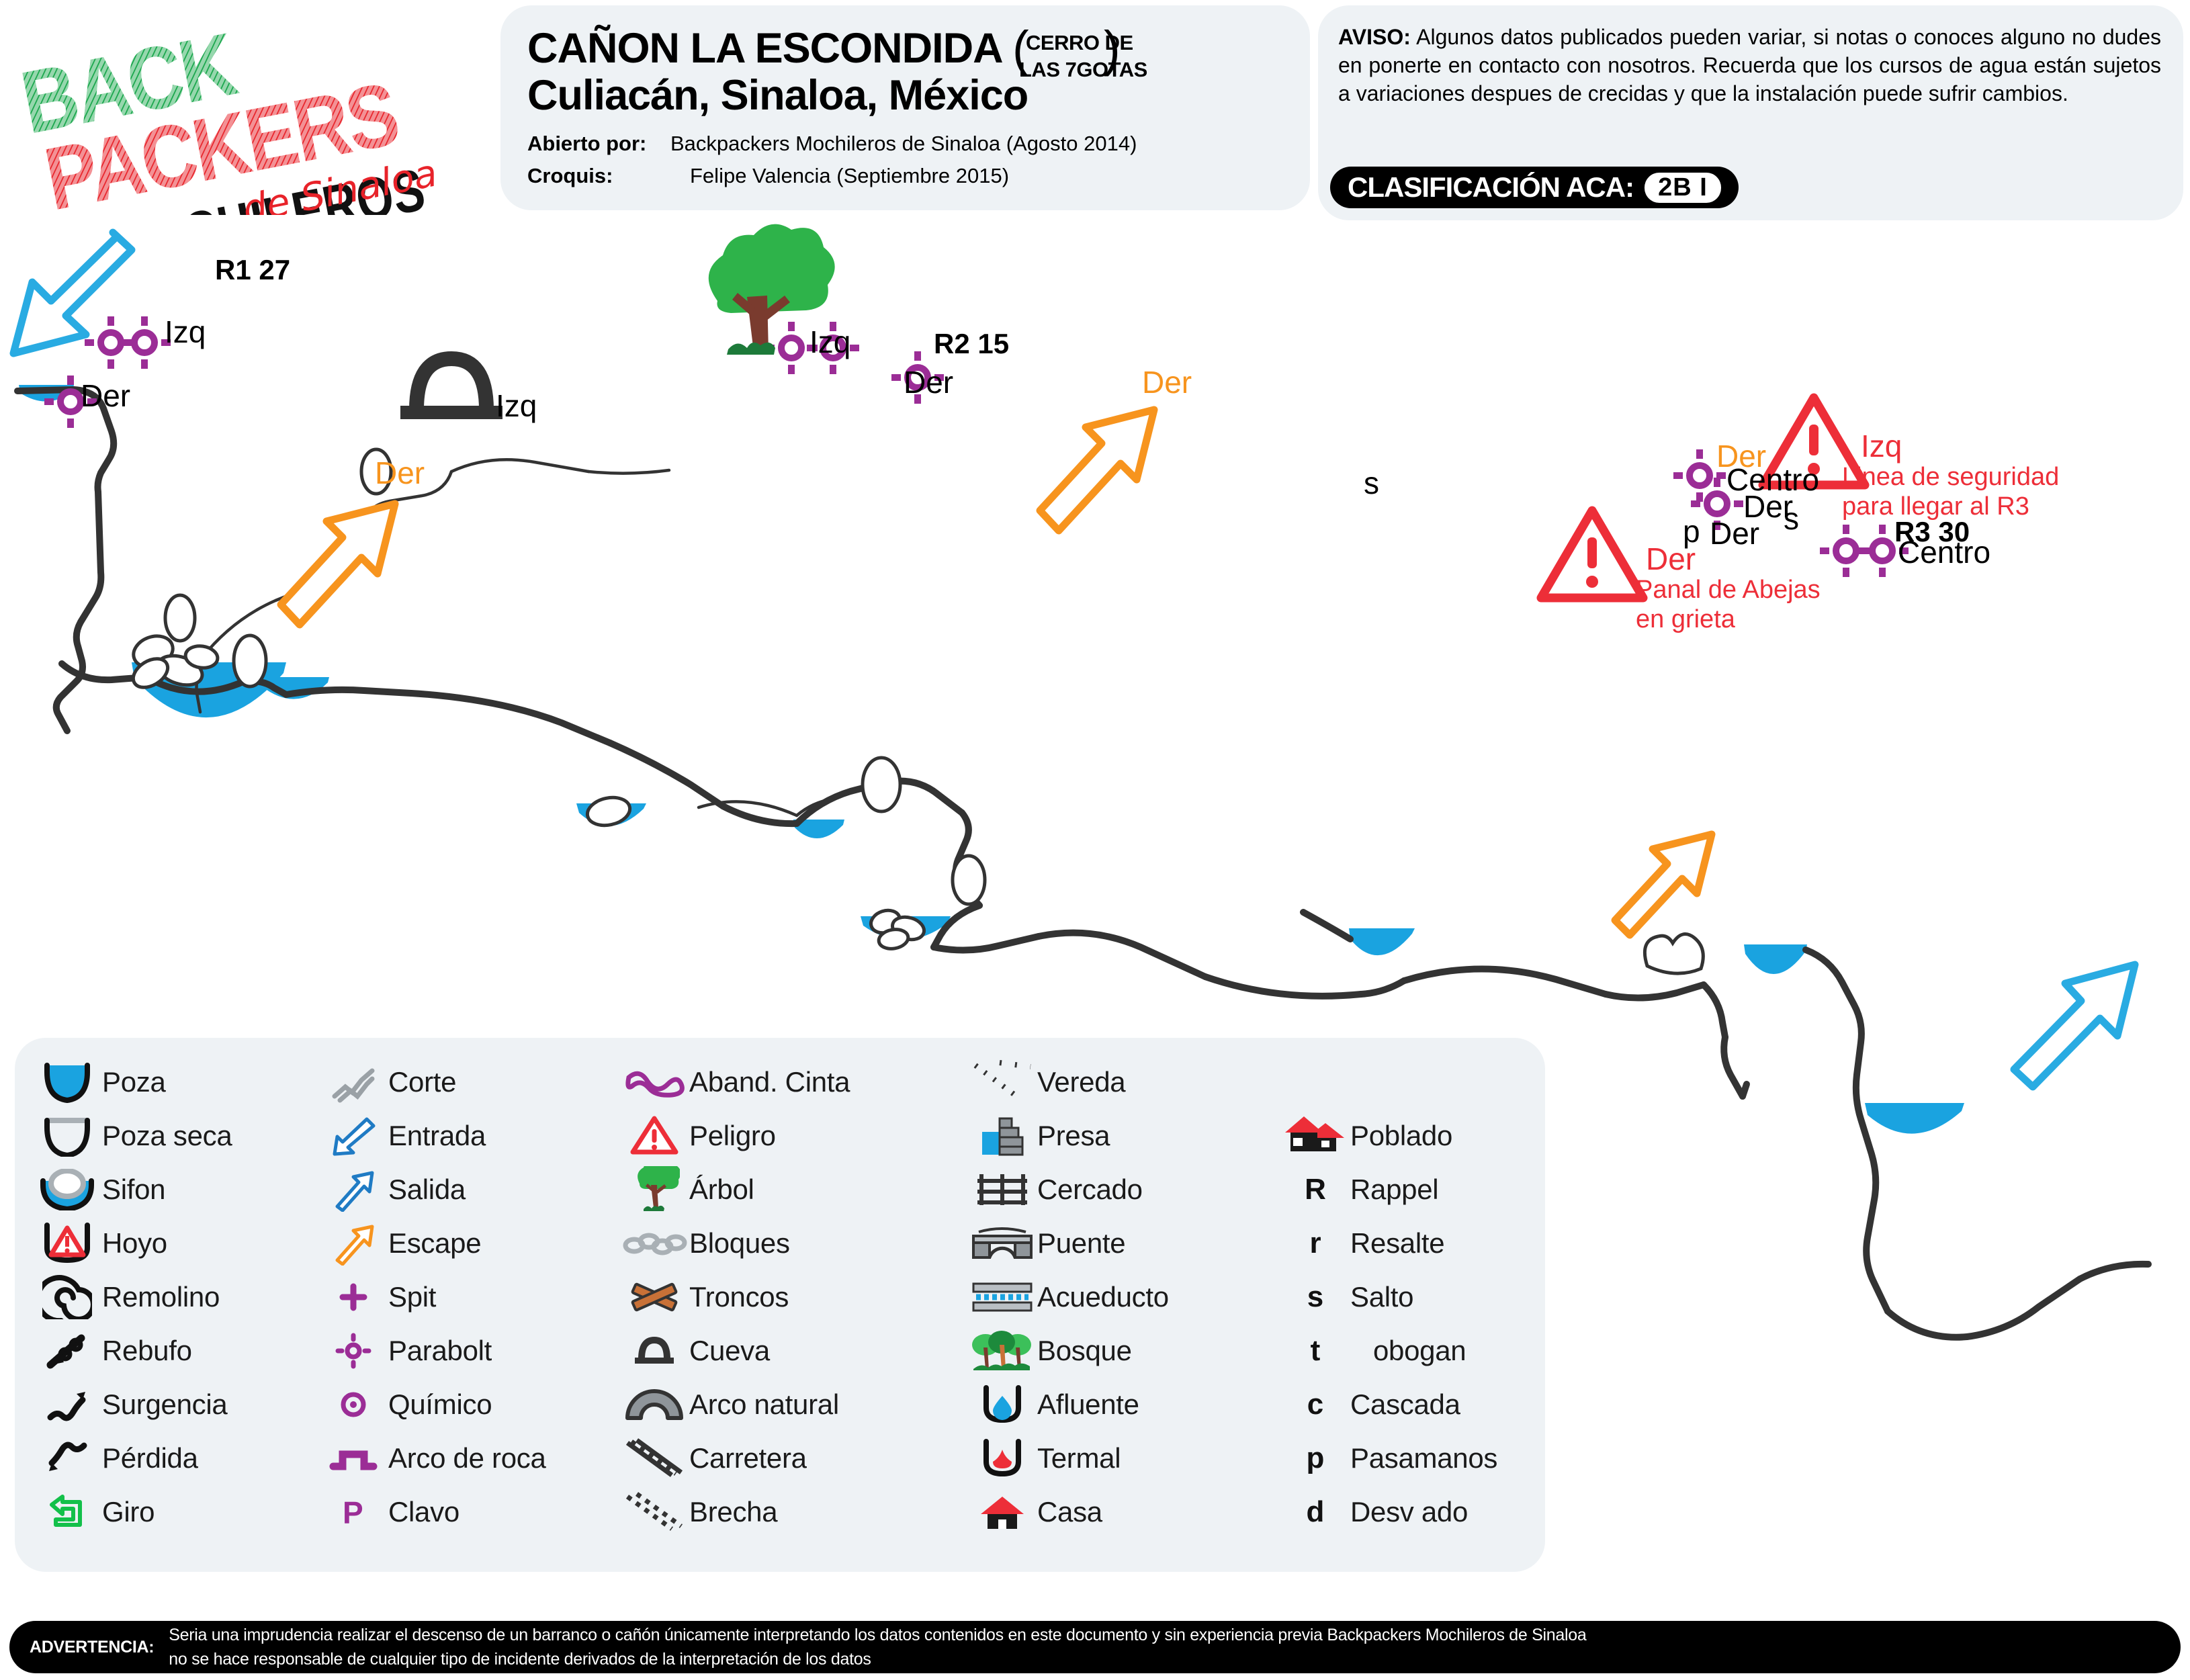  I want to click on legend-label: Salto, so click(1382, 1297).